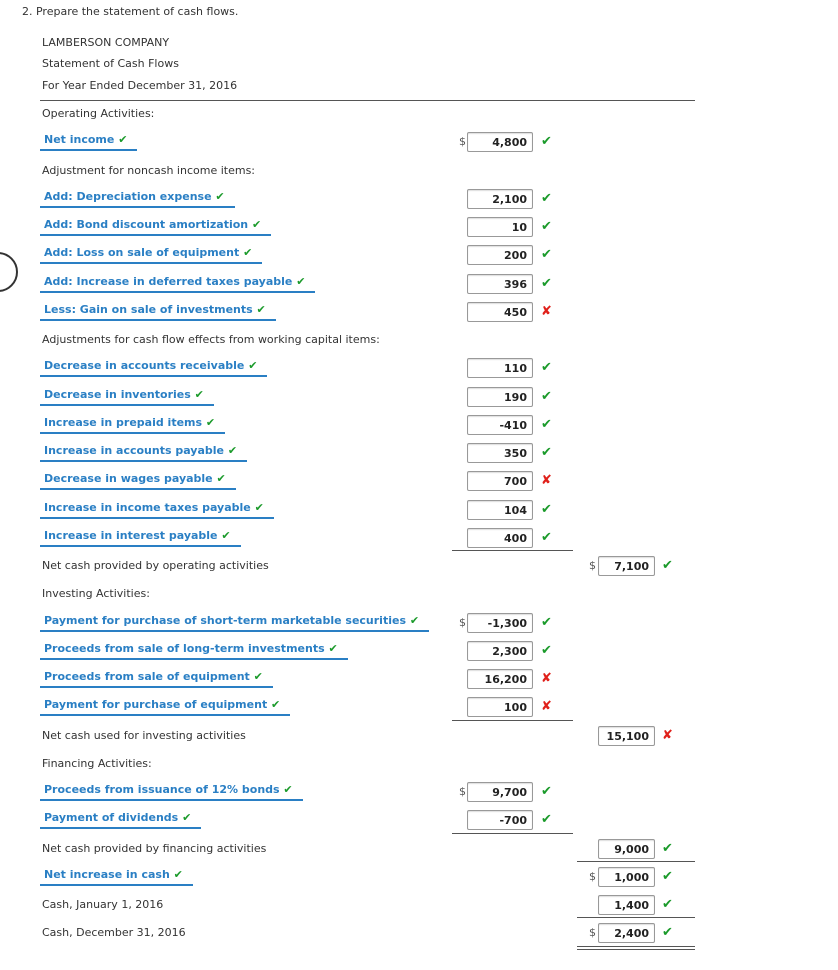 The image size is (838, 970). I want to click on row-label: Financing Activities:, so click(97, 763).